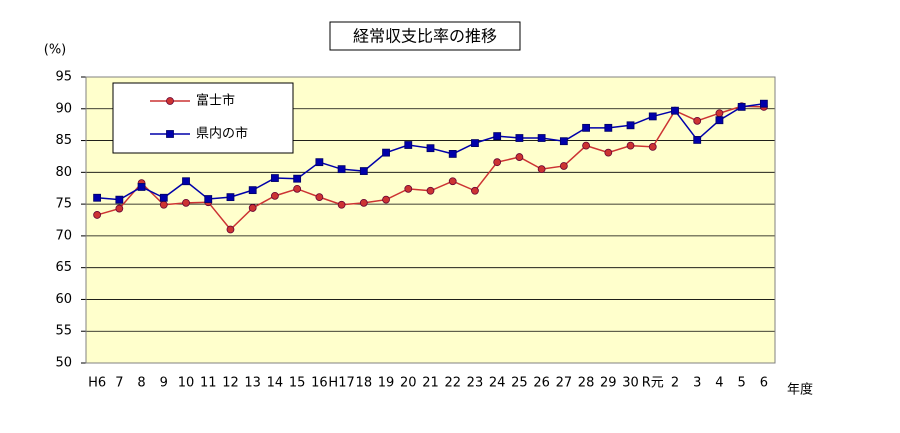 The image size is (900, 433). I want to click on x-tick-label: 5, so click(742, 383).